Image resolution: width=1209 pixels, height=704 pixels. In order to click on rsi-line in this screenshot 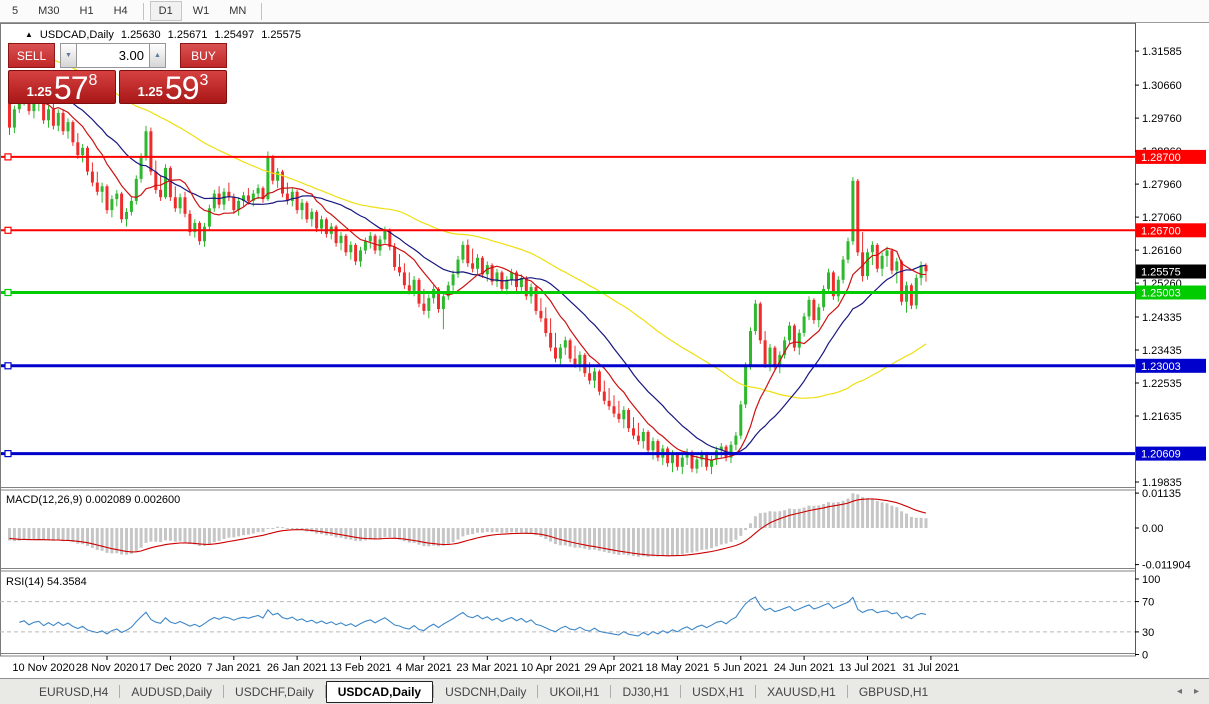, I will do `click(473, 616)`.